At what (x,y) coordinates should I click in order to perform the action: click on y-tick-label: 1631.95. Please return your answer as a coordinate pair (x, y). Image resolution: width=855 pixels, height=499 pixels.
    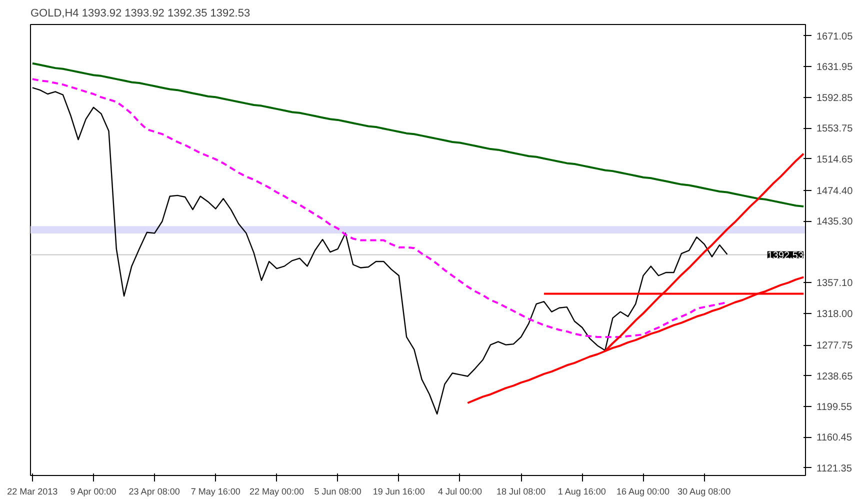
    Looking at the image, I should click on (835, 68).